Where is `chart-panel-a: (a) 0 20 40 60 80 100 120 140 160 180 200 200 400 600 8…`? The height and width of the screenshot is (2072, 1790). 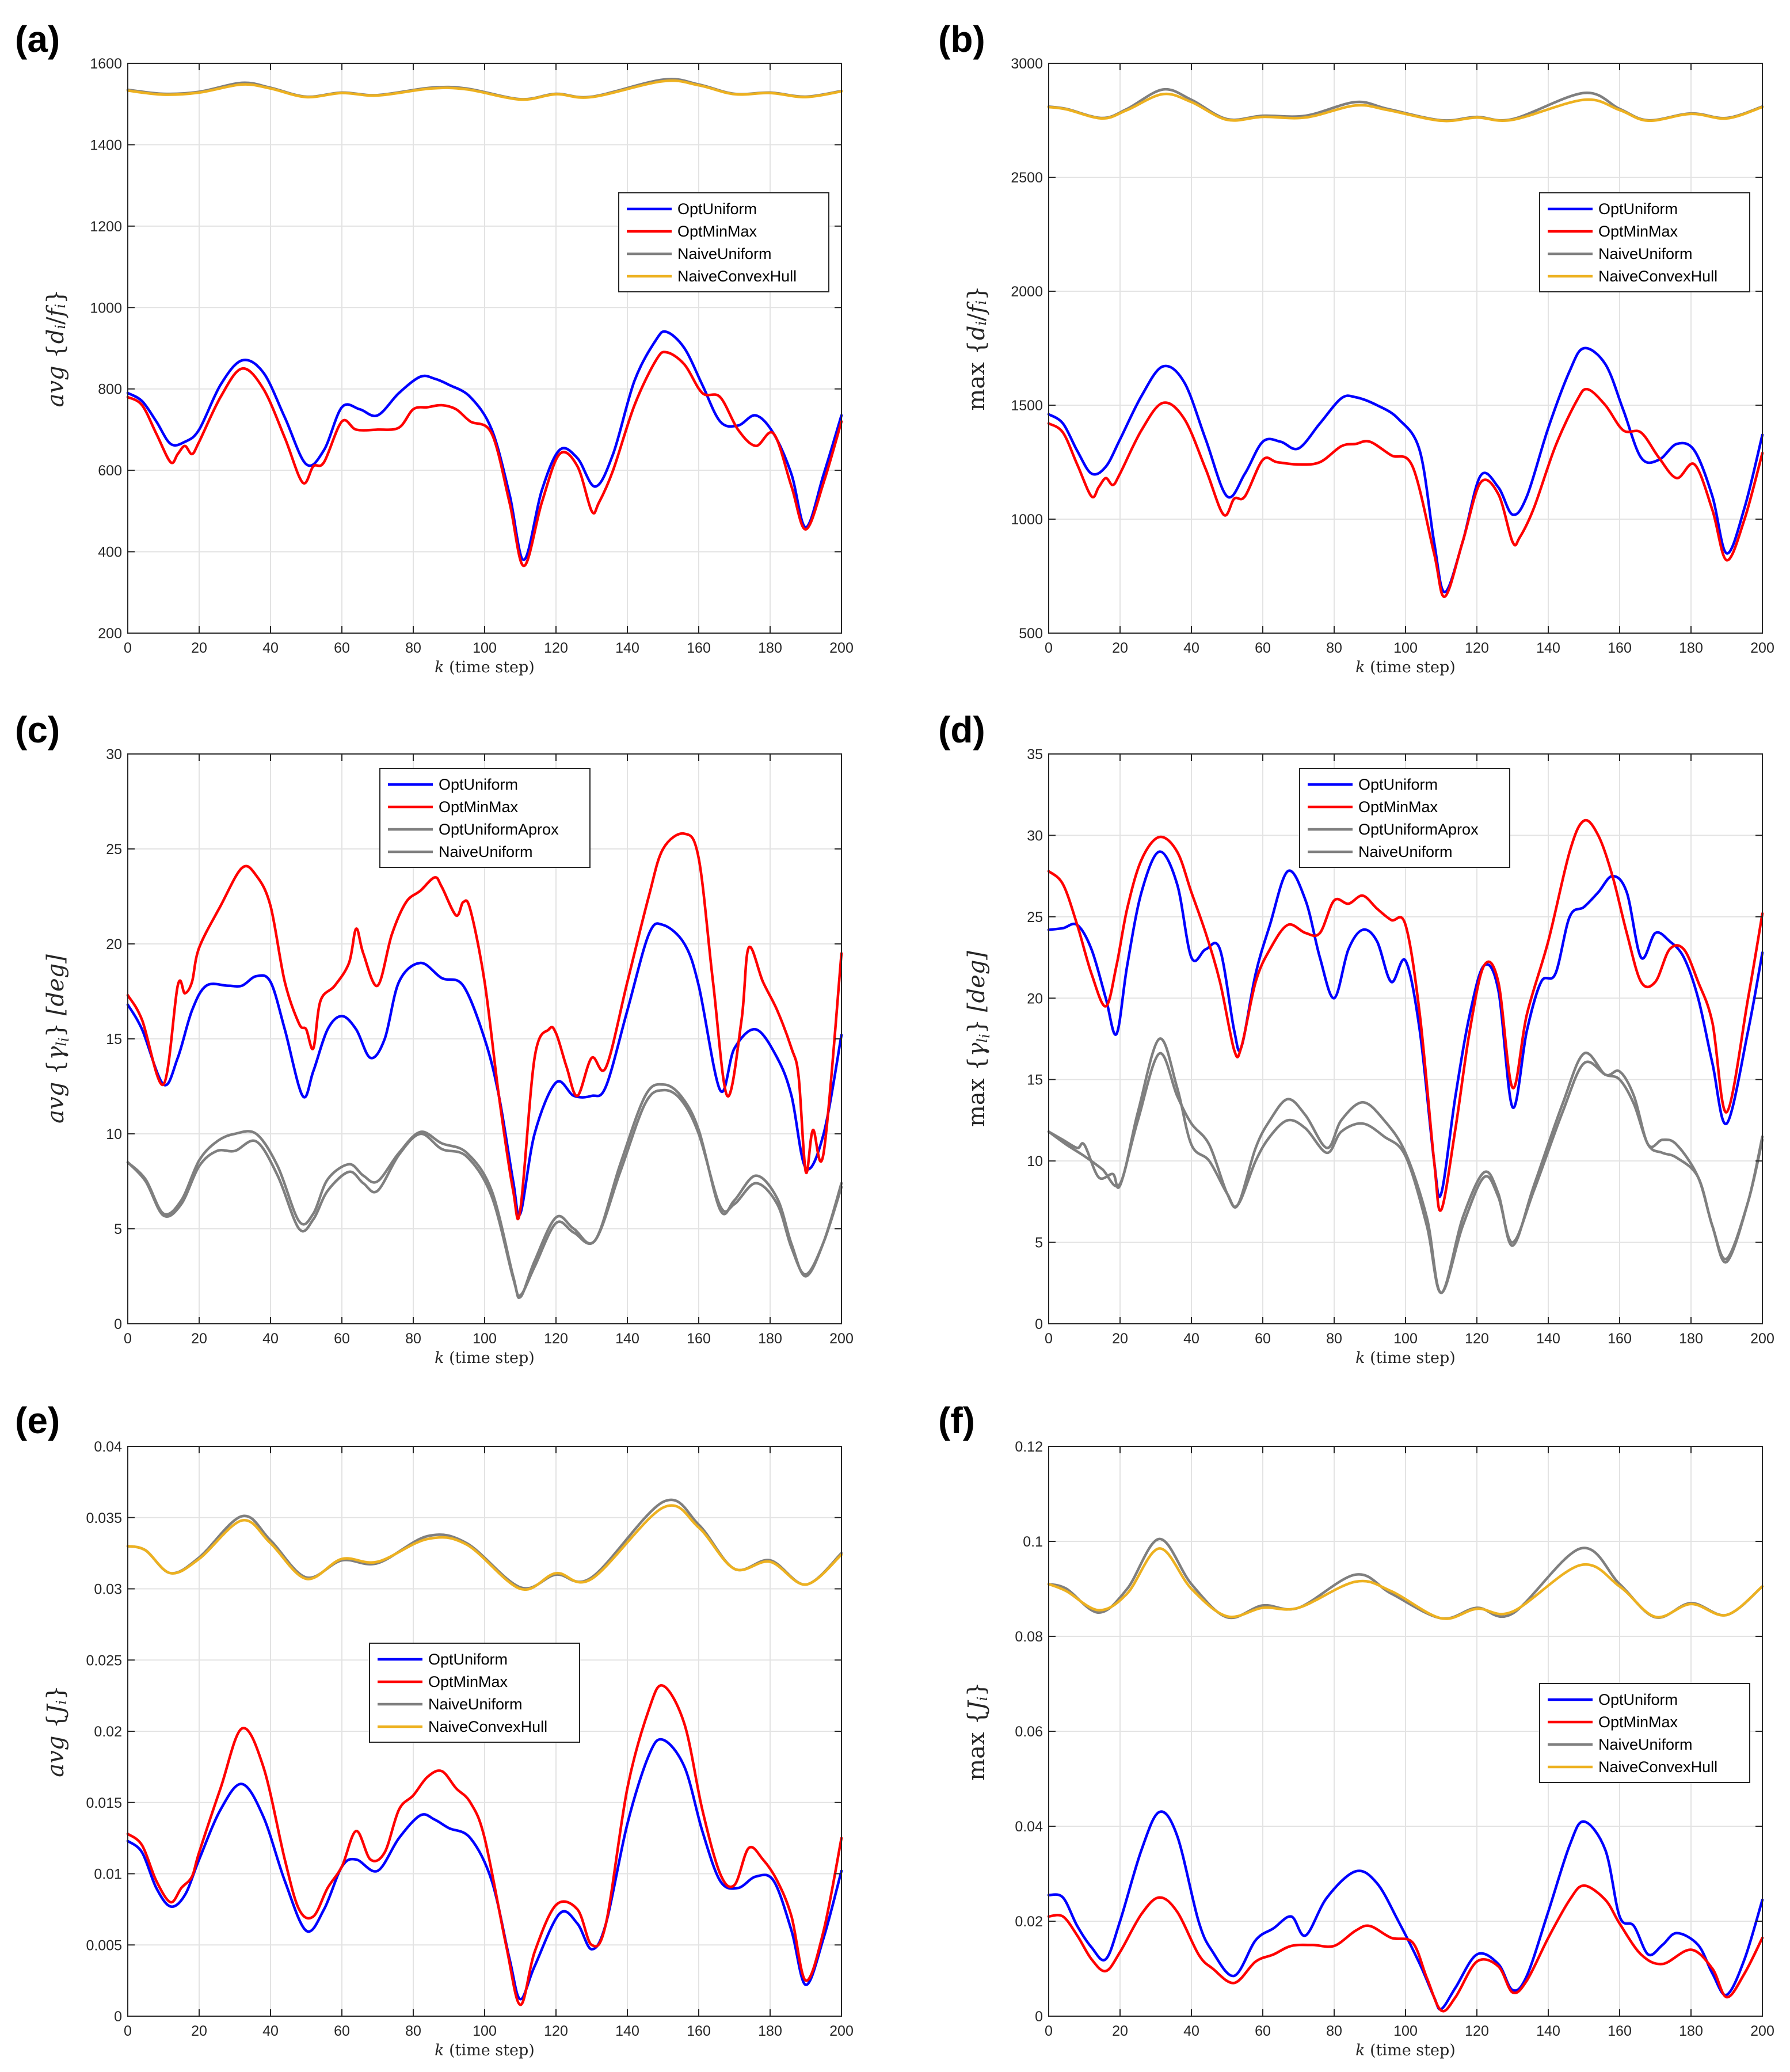
chart-panel-a: (a) 0 20 40 60 80 100 120 140 160 180 200 200 400 600 8… is located at coordinates (434, 347).